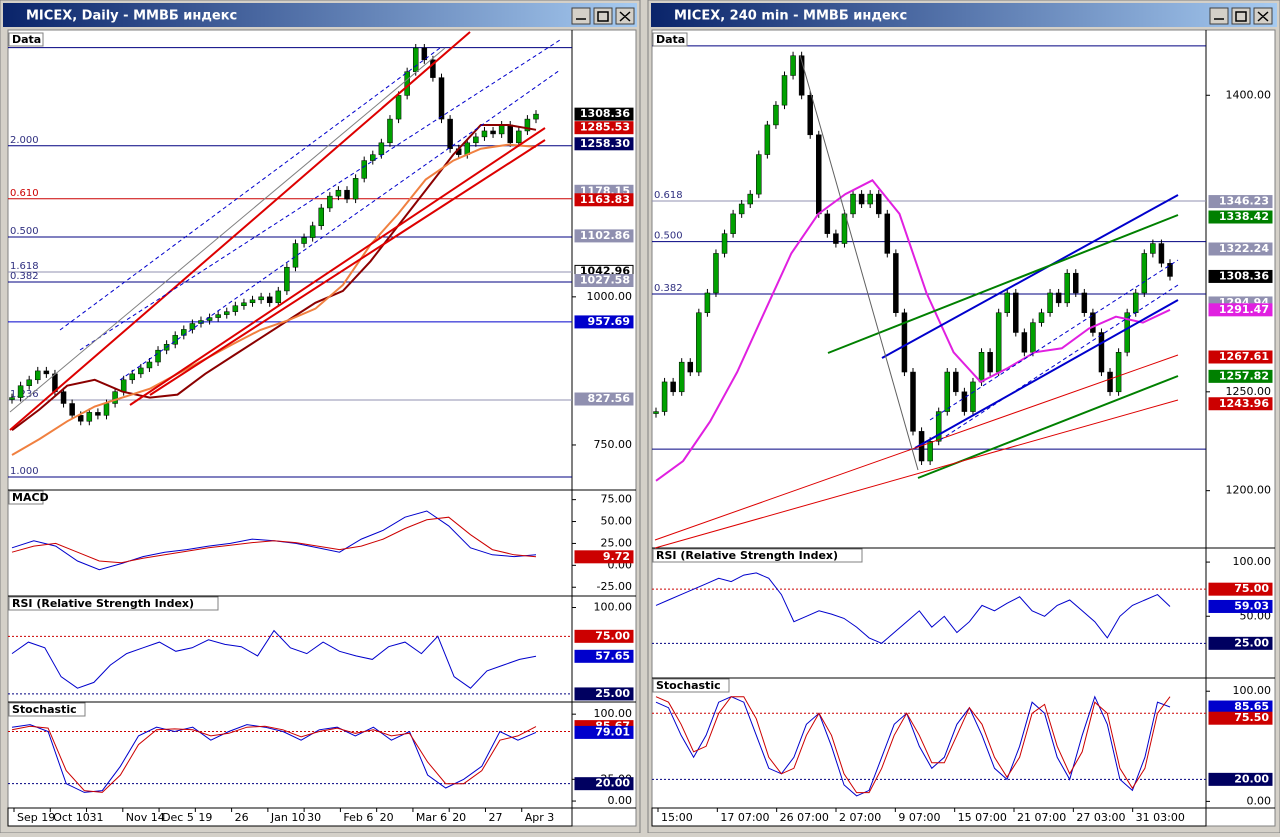 Image resolution: width=1280 pixels, height=837 pixels. What do you see at coordinates (314, 817) in the screenshot?
I see `date-label: 30` at bounding box center [314, 817].